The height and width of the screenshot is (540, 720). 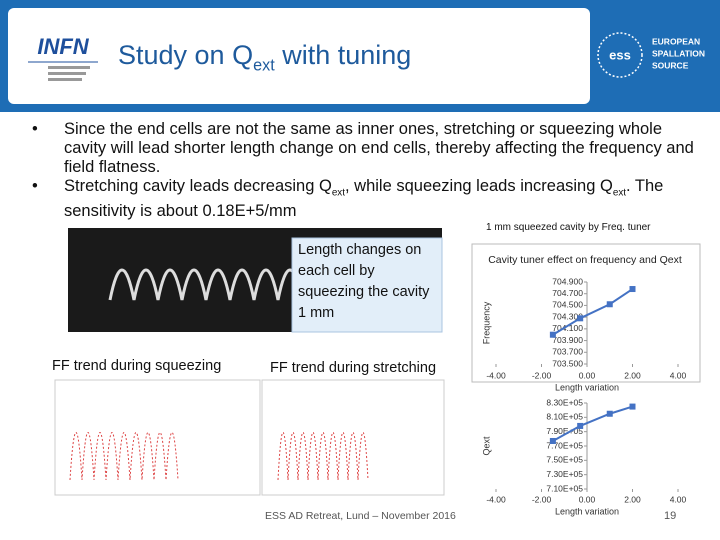 What do you see at coordinates (678, 53) in the screenshot?
I see `logo-text: SPALLATION` at bounding box center [678, 53].